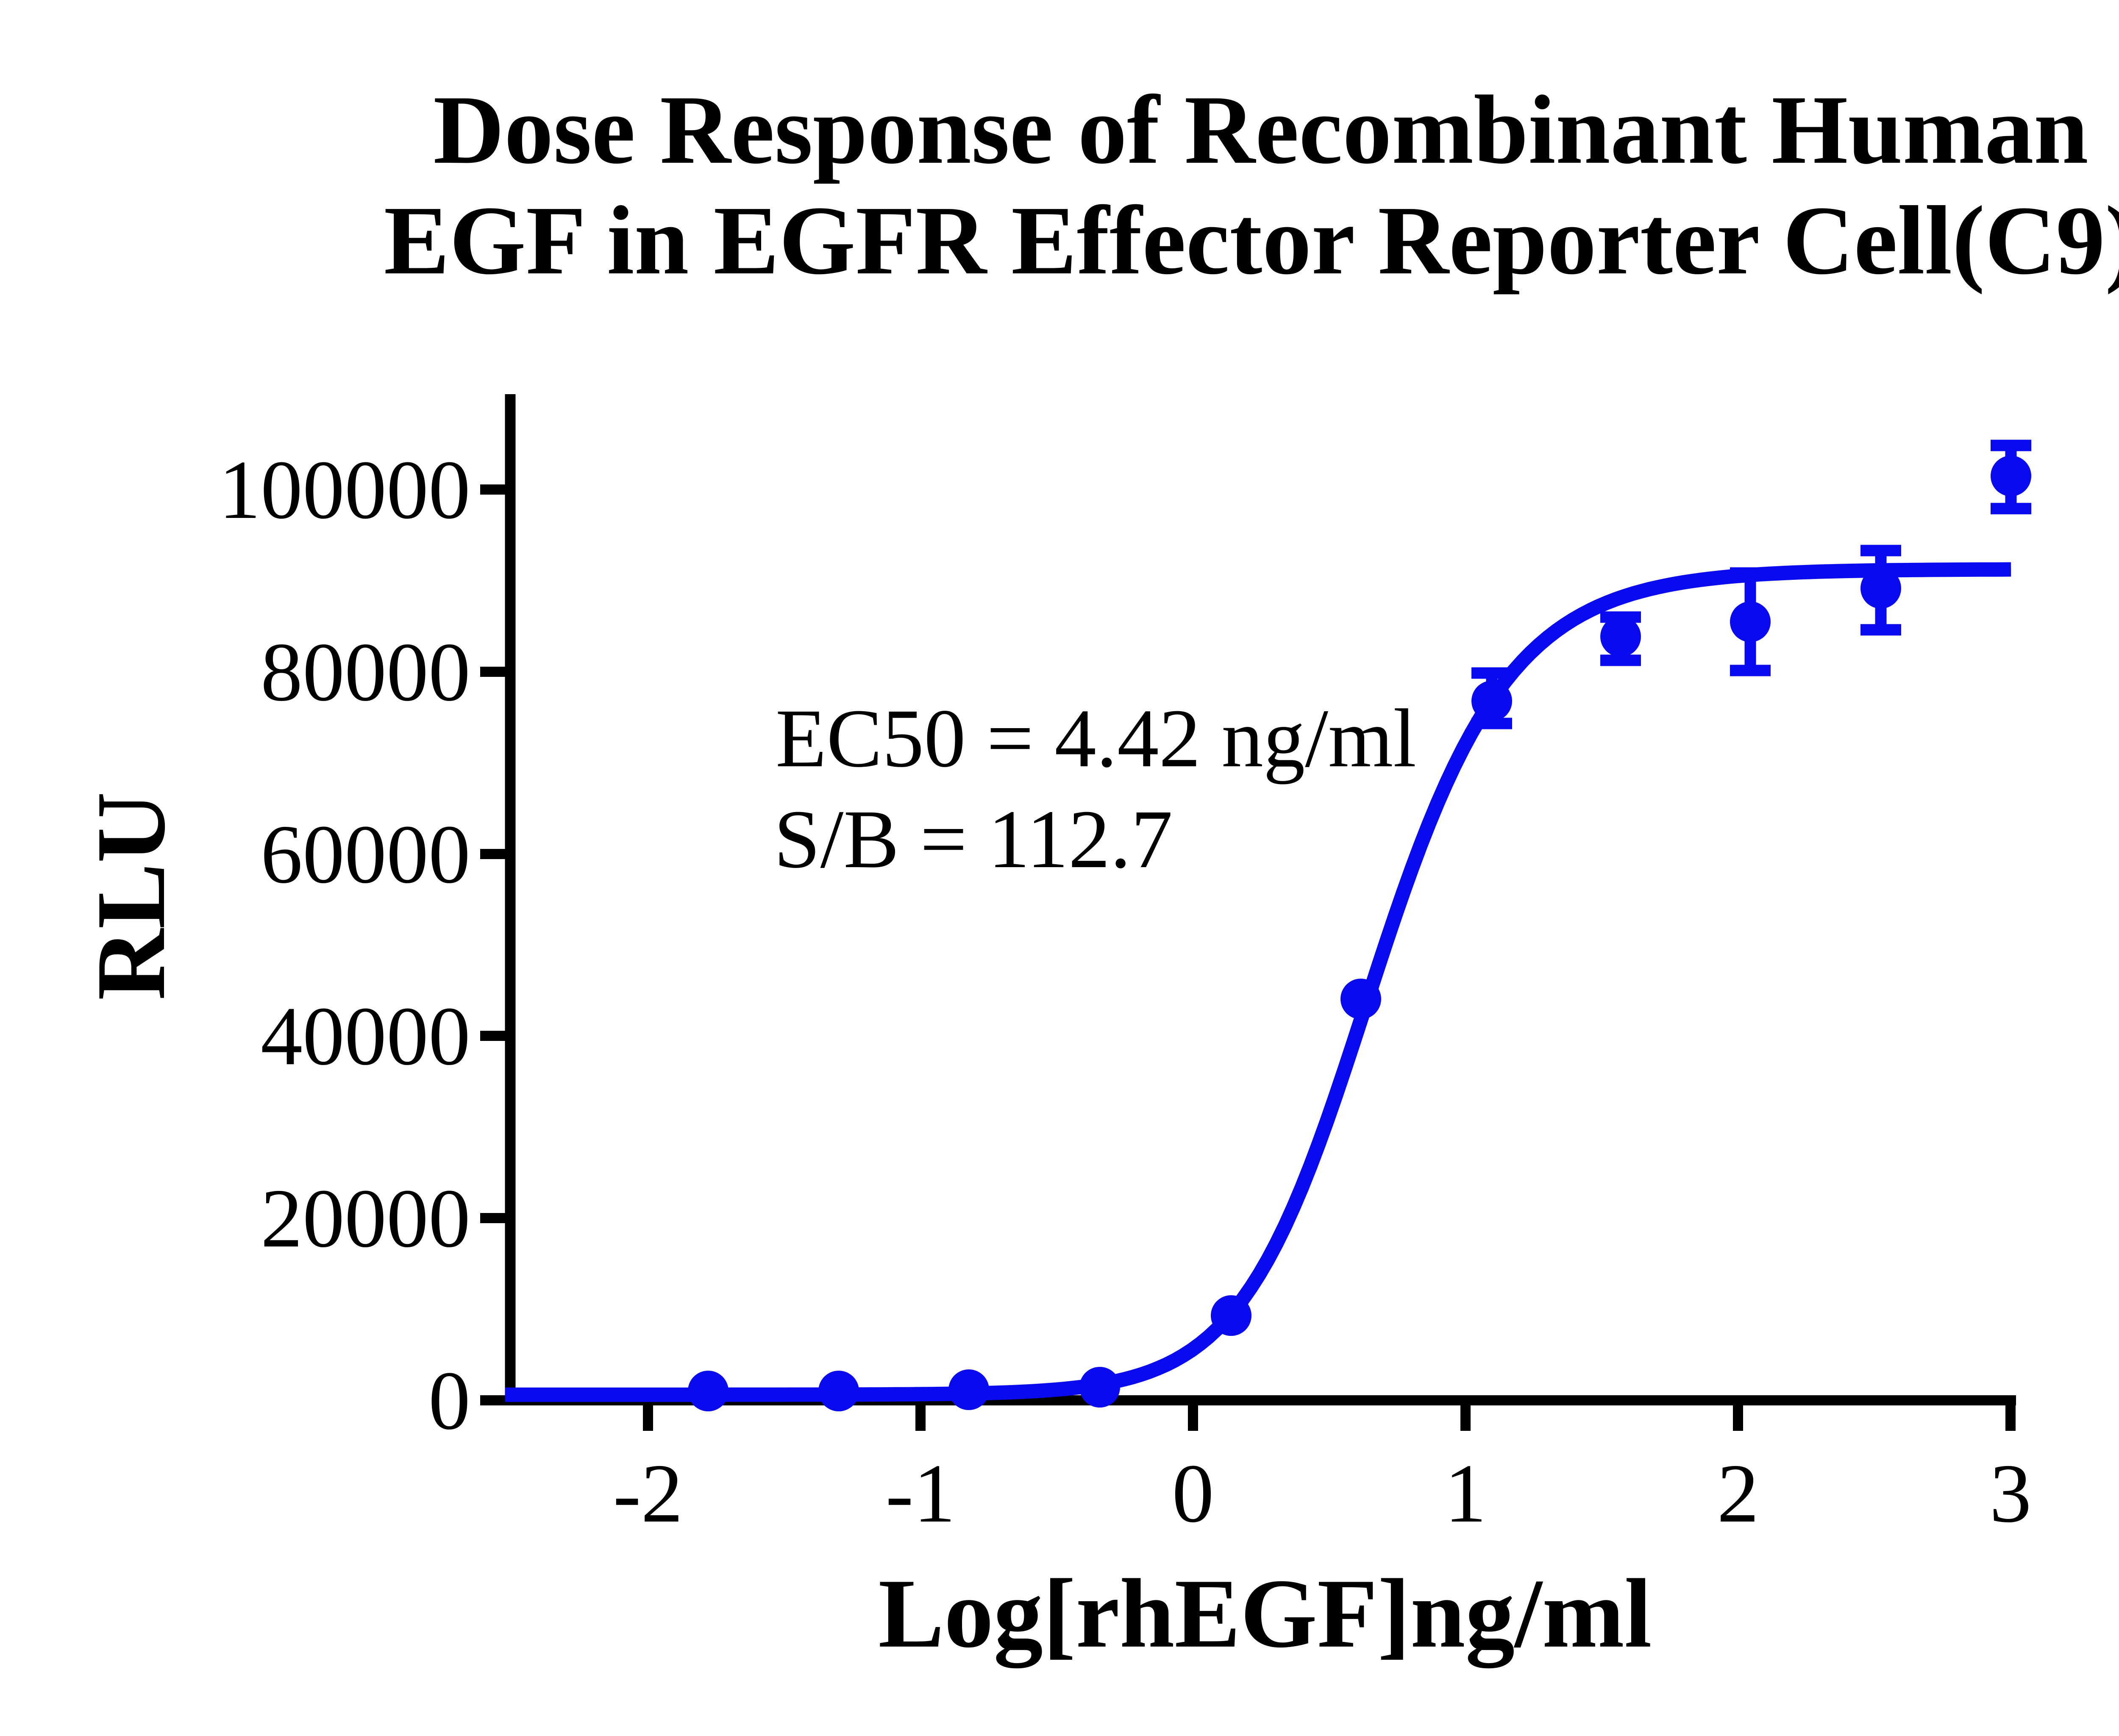 This screenshot has height=1736, width=2119. Describe the element at coordinates (1252, 240) in the screenshot. I see `svg-text:EGF in EGFR Effector Reporter: EGF in EGFR Effector Reporter Cell(C9)` at that location.